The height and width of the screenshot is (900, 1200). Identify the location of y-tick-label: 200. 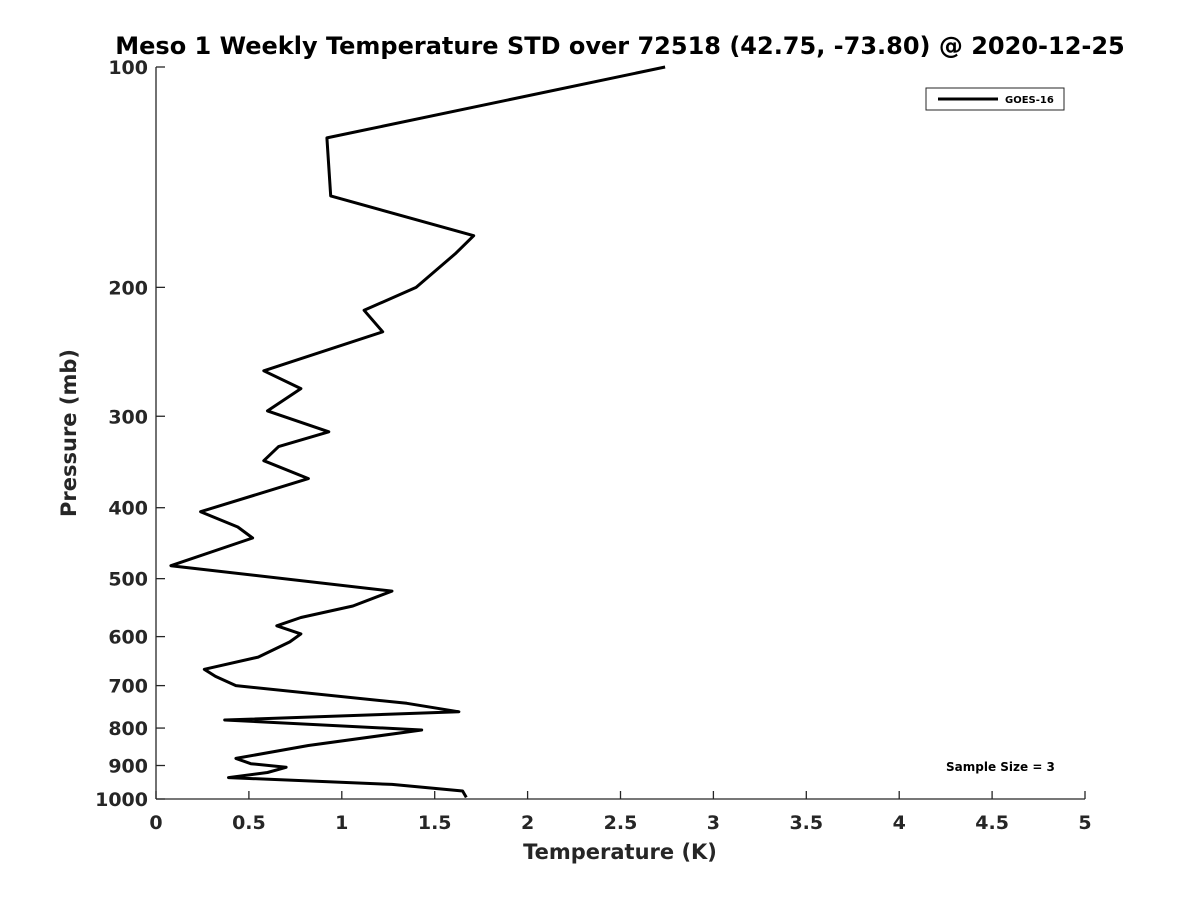
(128, 288).